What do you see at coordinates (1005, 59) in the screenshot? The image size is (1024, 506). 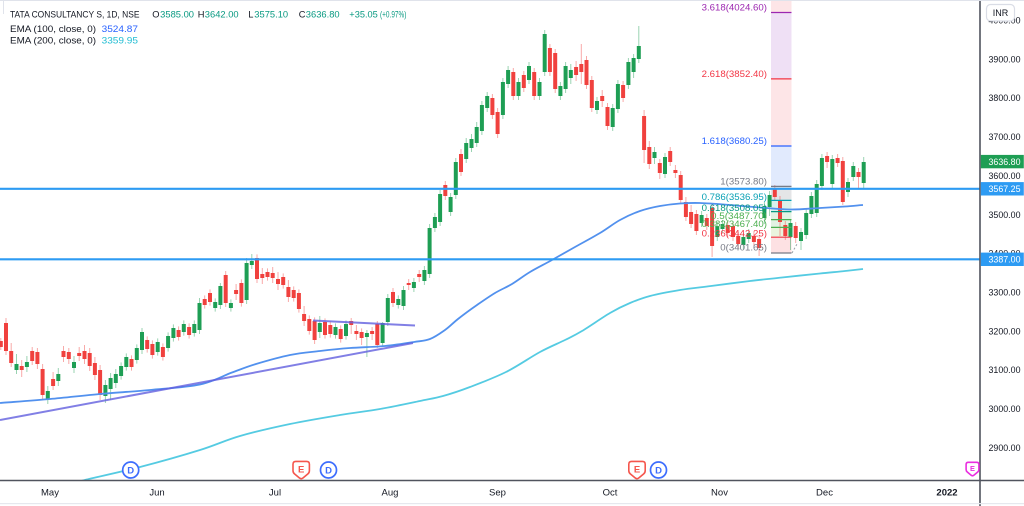 I see `svg-text: 3900.00` at bounding box center [1005, 59].